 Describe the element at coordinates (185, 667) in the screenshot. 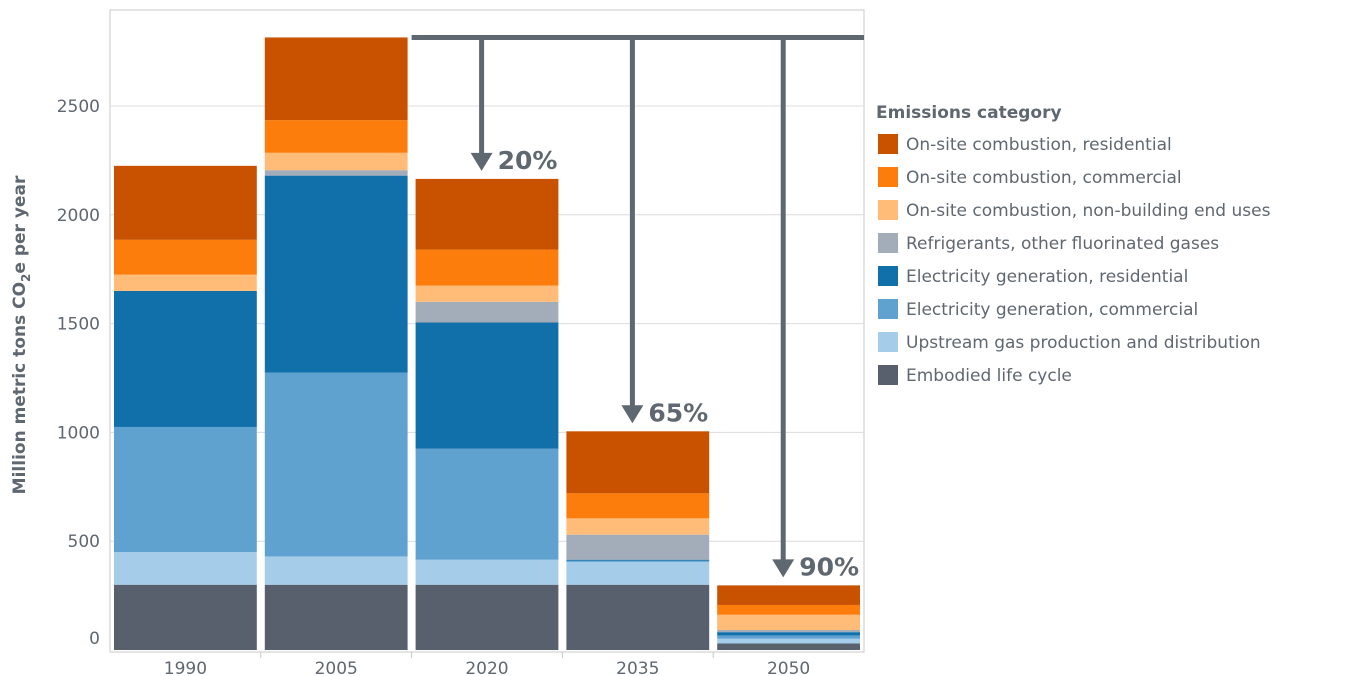

I see `x-tick-label: 1990` at that location.